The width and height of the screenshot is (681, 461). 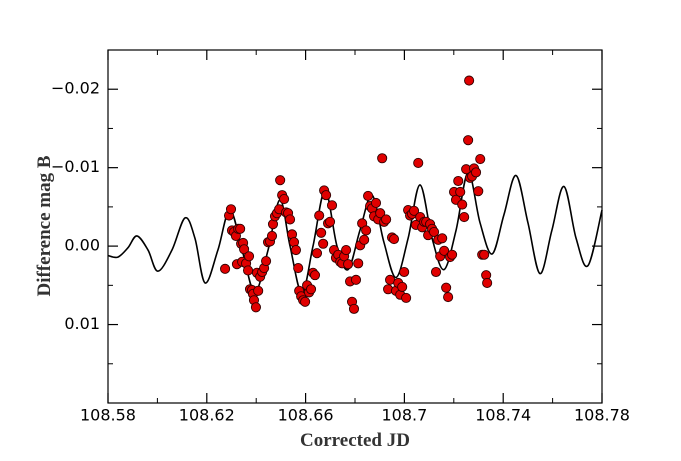 What do you see at coordinates (602, 415) in the screenshot?
I see `x-tick-label: 108.78` at bounding box center [602, 415].